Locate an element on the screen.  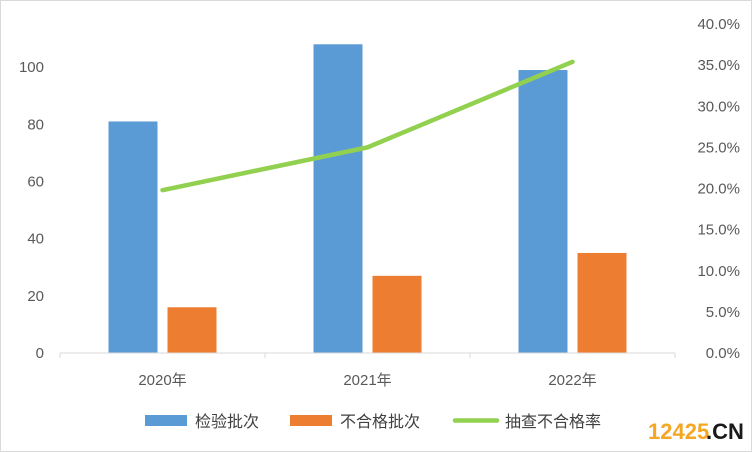
left-tick-label: 80 is located at coordinates (35, 124).